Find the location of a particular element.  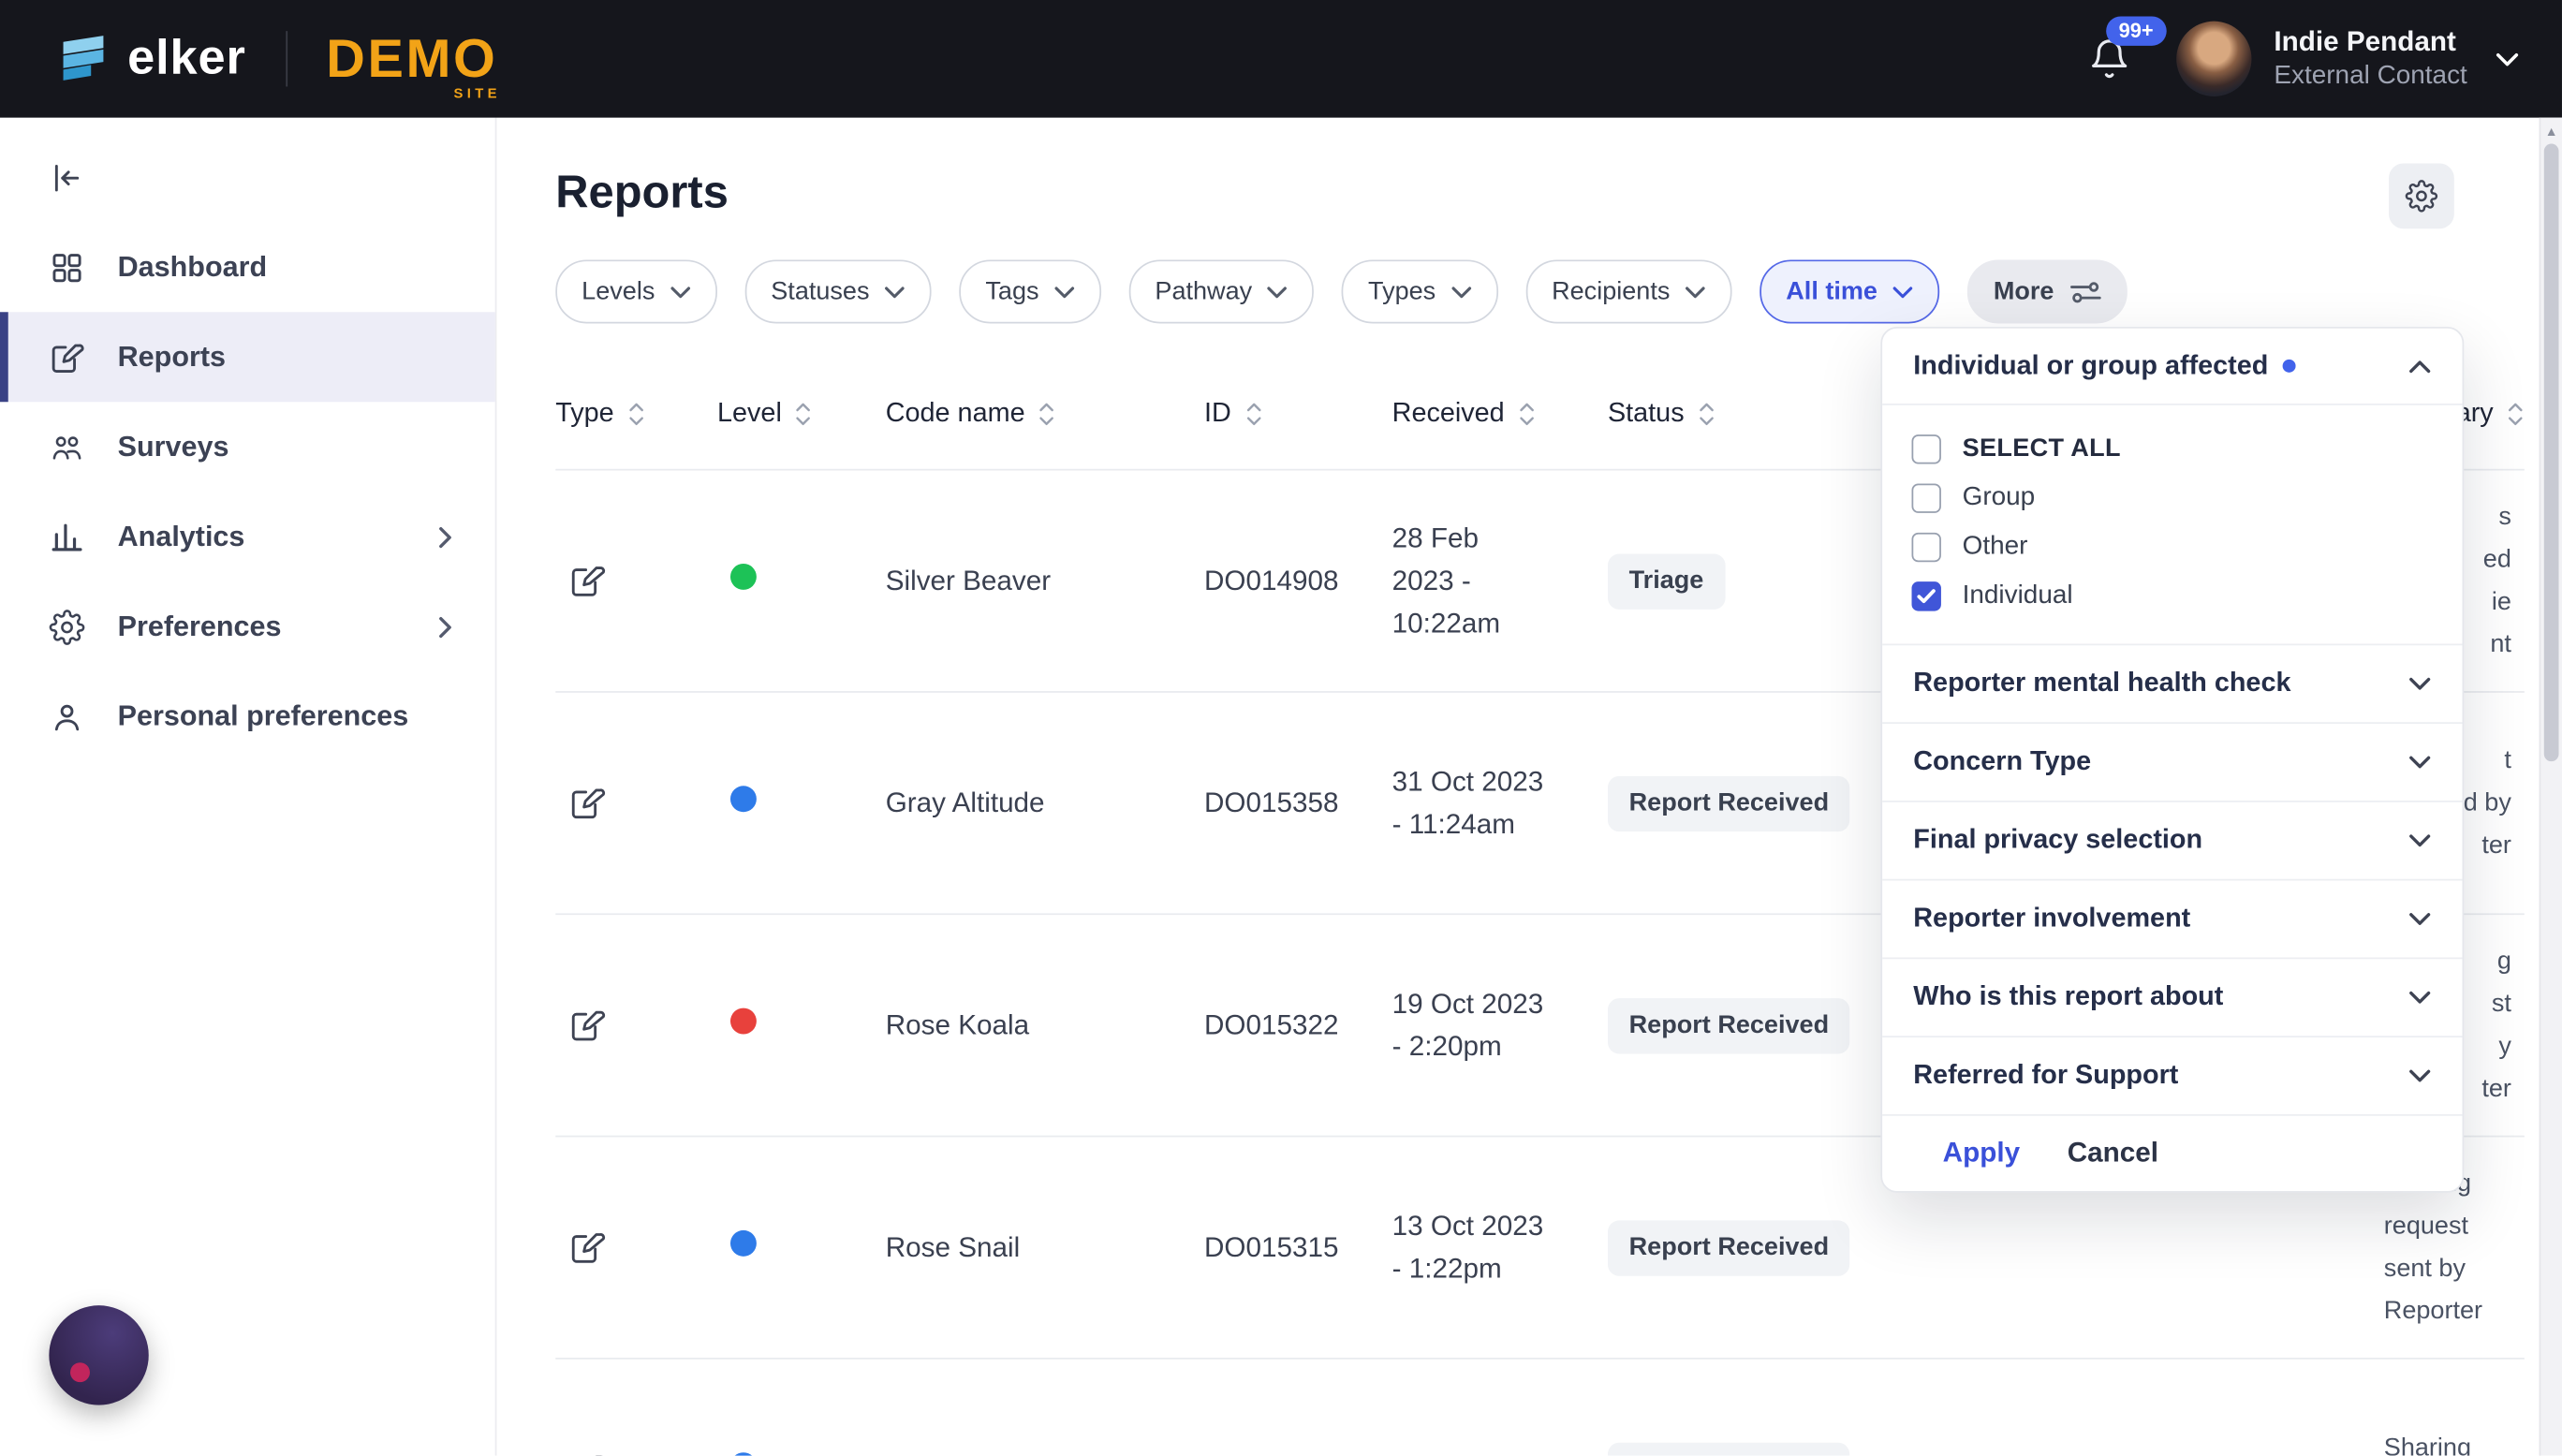

gear-icon is located at coordinates (67, 627).